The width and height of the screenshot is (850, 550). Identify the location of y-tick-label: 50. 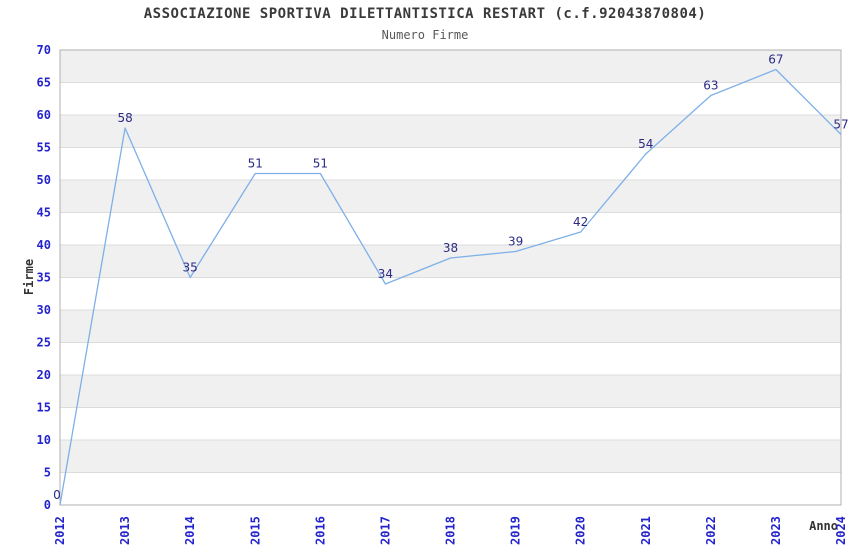
(44, 180).